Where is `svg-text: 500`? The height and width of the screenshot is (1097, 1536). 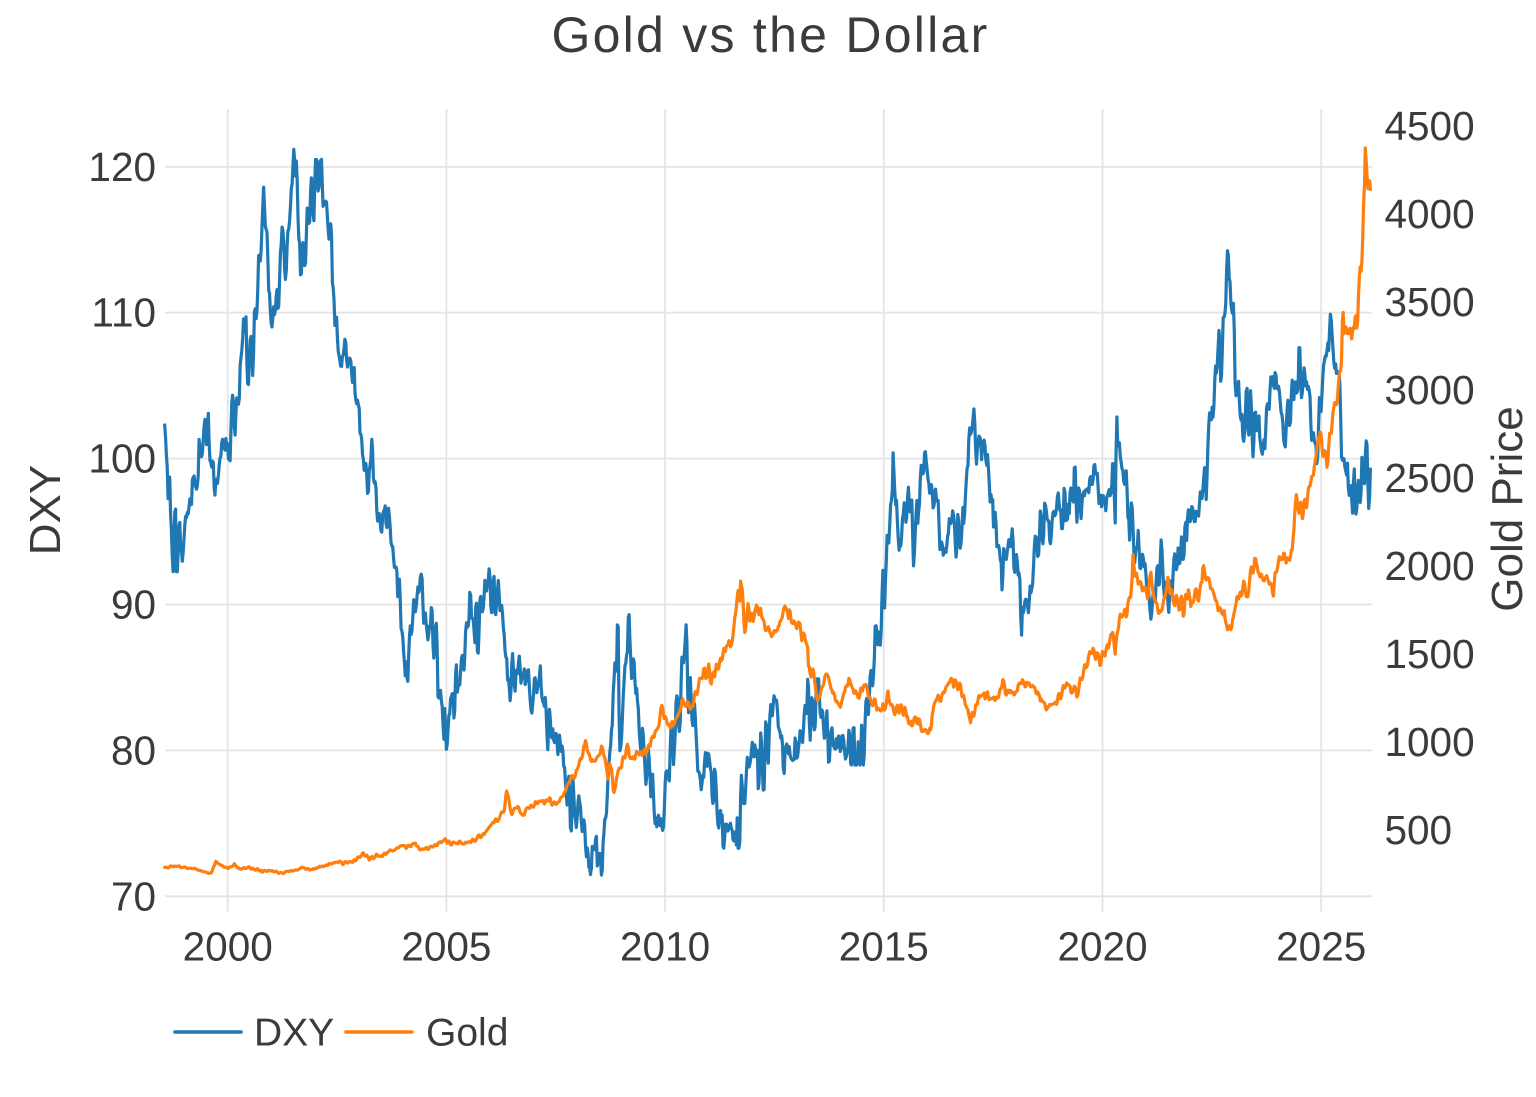 svg-text: 500 is located at coordinates (1419, 830).